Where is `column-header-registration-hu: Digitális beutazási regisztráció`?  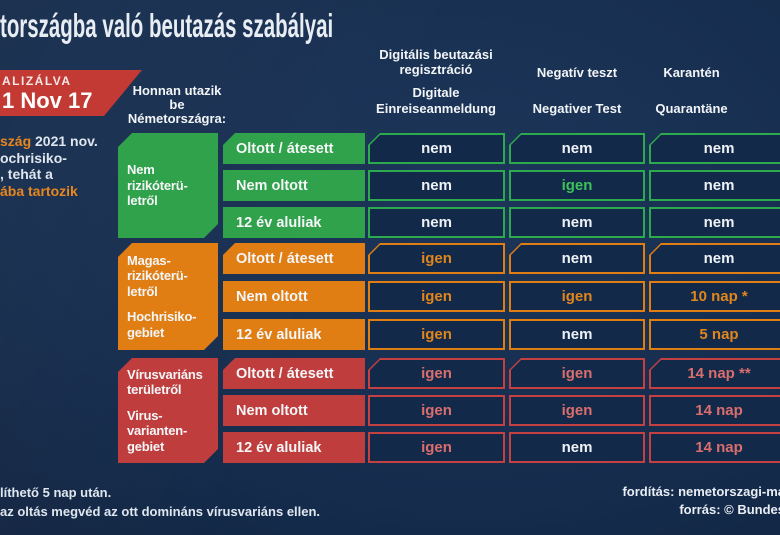 column-header-registration-hu: Digitális beutazási regisztráció is located at coordinates (436, 62).